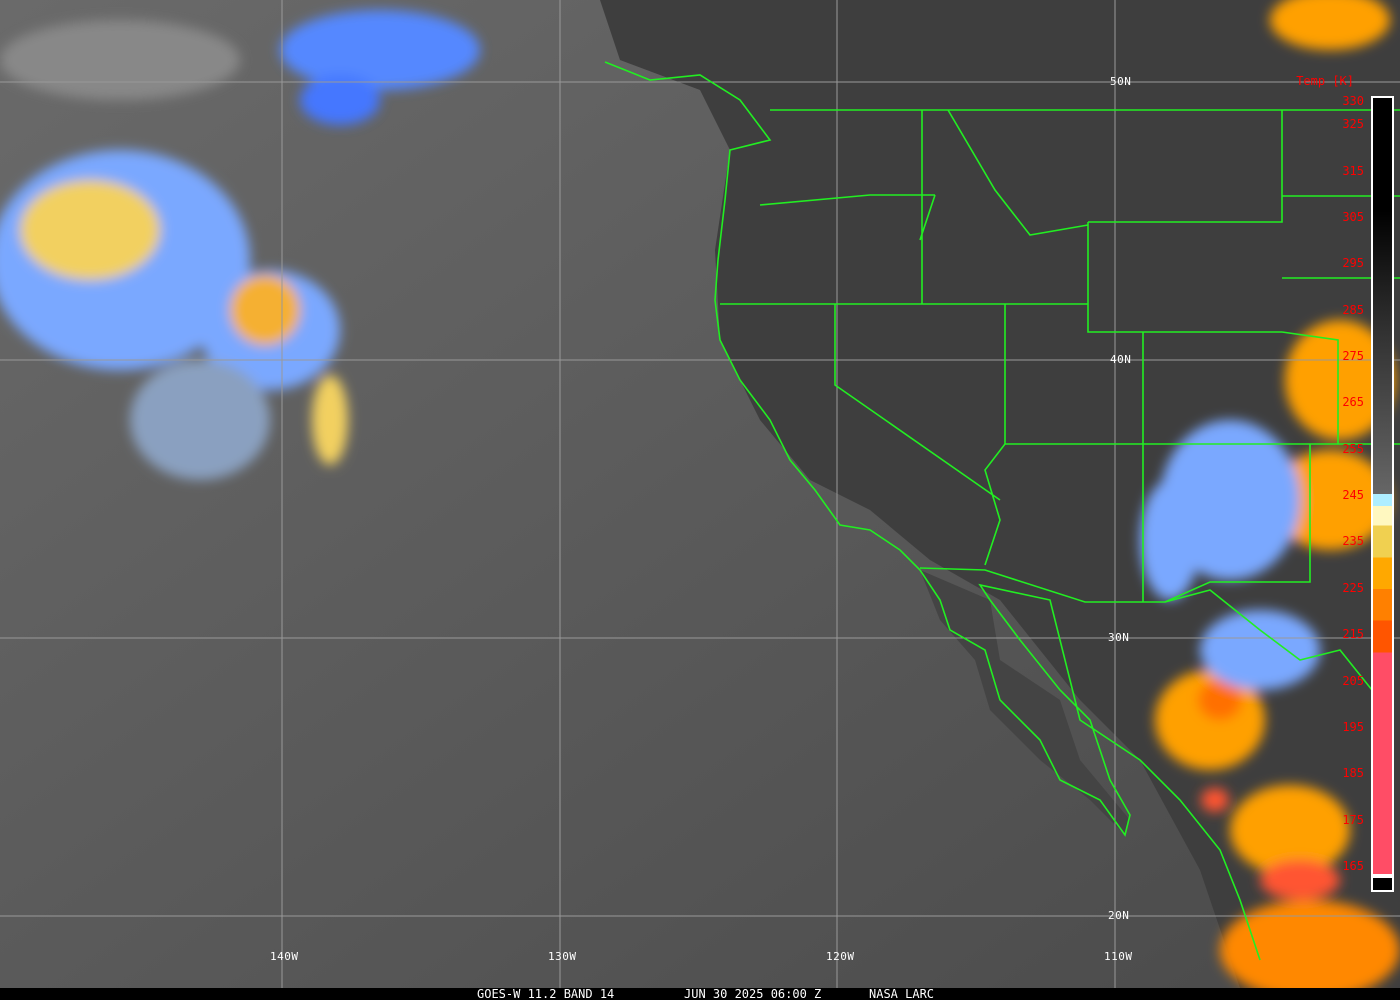 The image size is (1400, 1000). What do you see at coordinates (1121, 359) in the screenshot?
I see `lat-label-40n: 40N` at bounding box center [1121, 359].